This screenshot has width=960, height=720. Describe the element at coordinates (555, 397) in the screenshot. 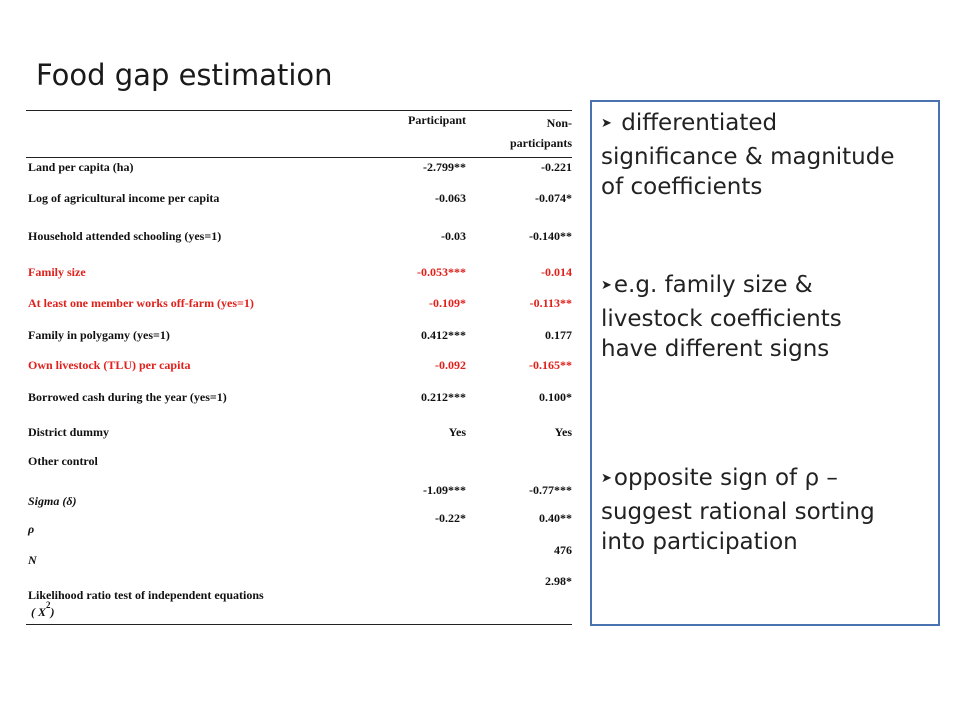

I see `row-value-non-participant: 0.100*` at that location.